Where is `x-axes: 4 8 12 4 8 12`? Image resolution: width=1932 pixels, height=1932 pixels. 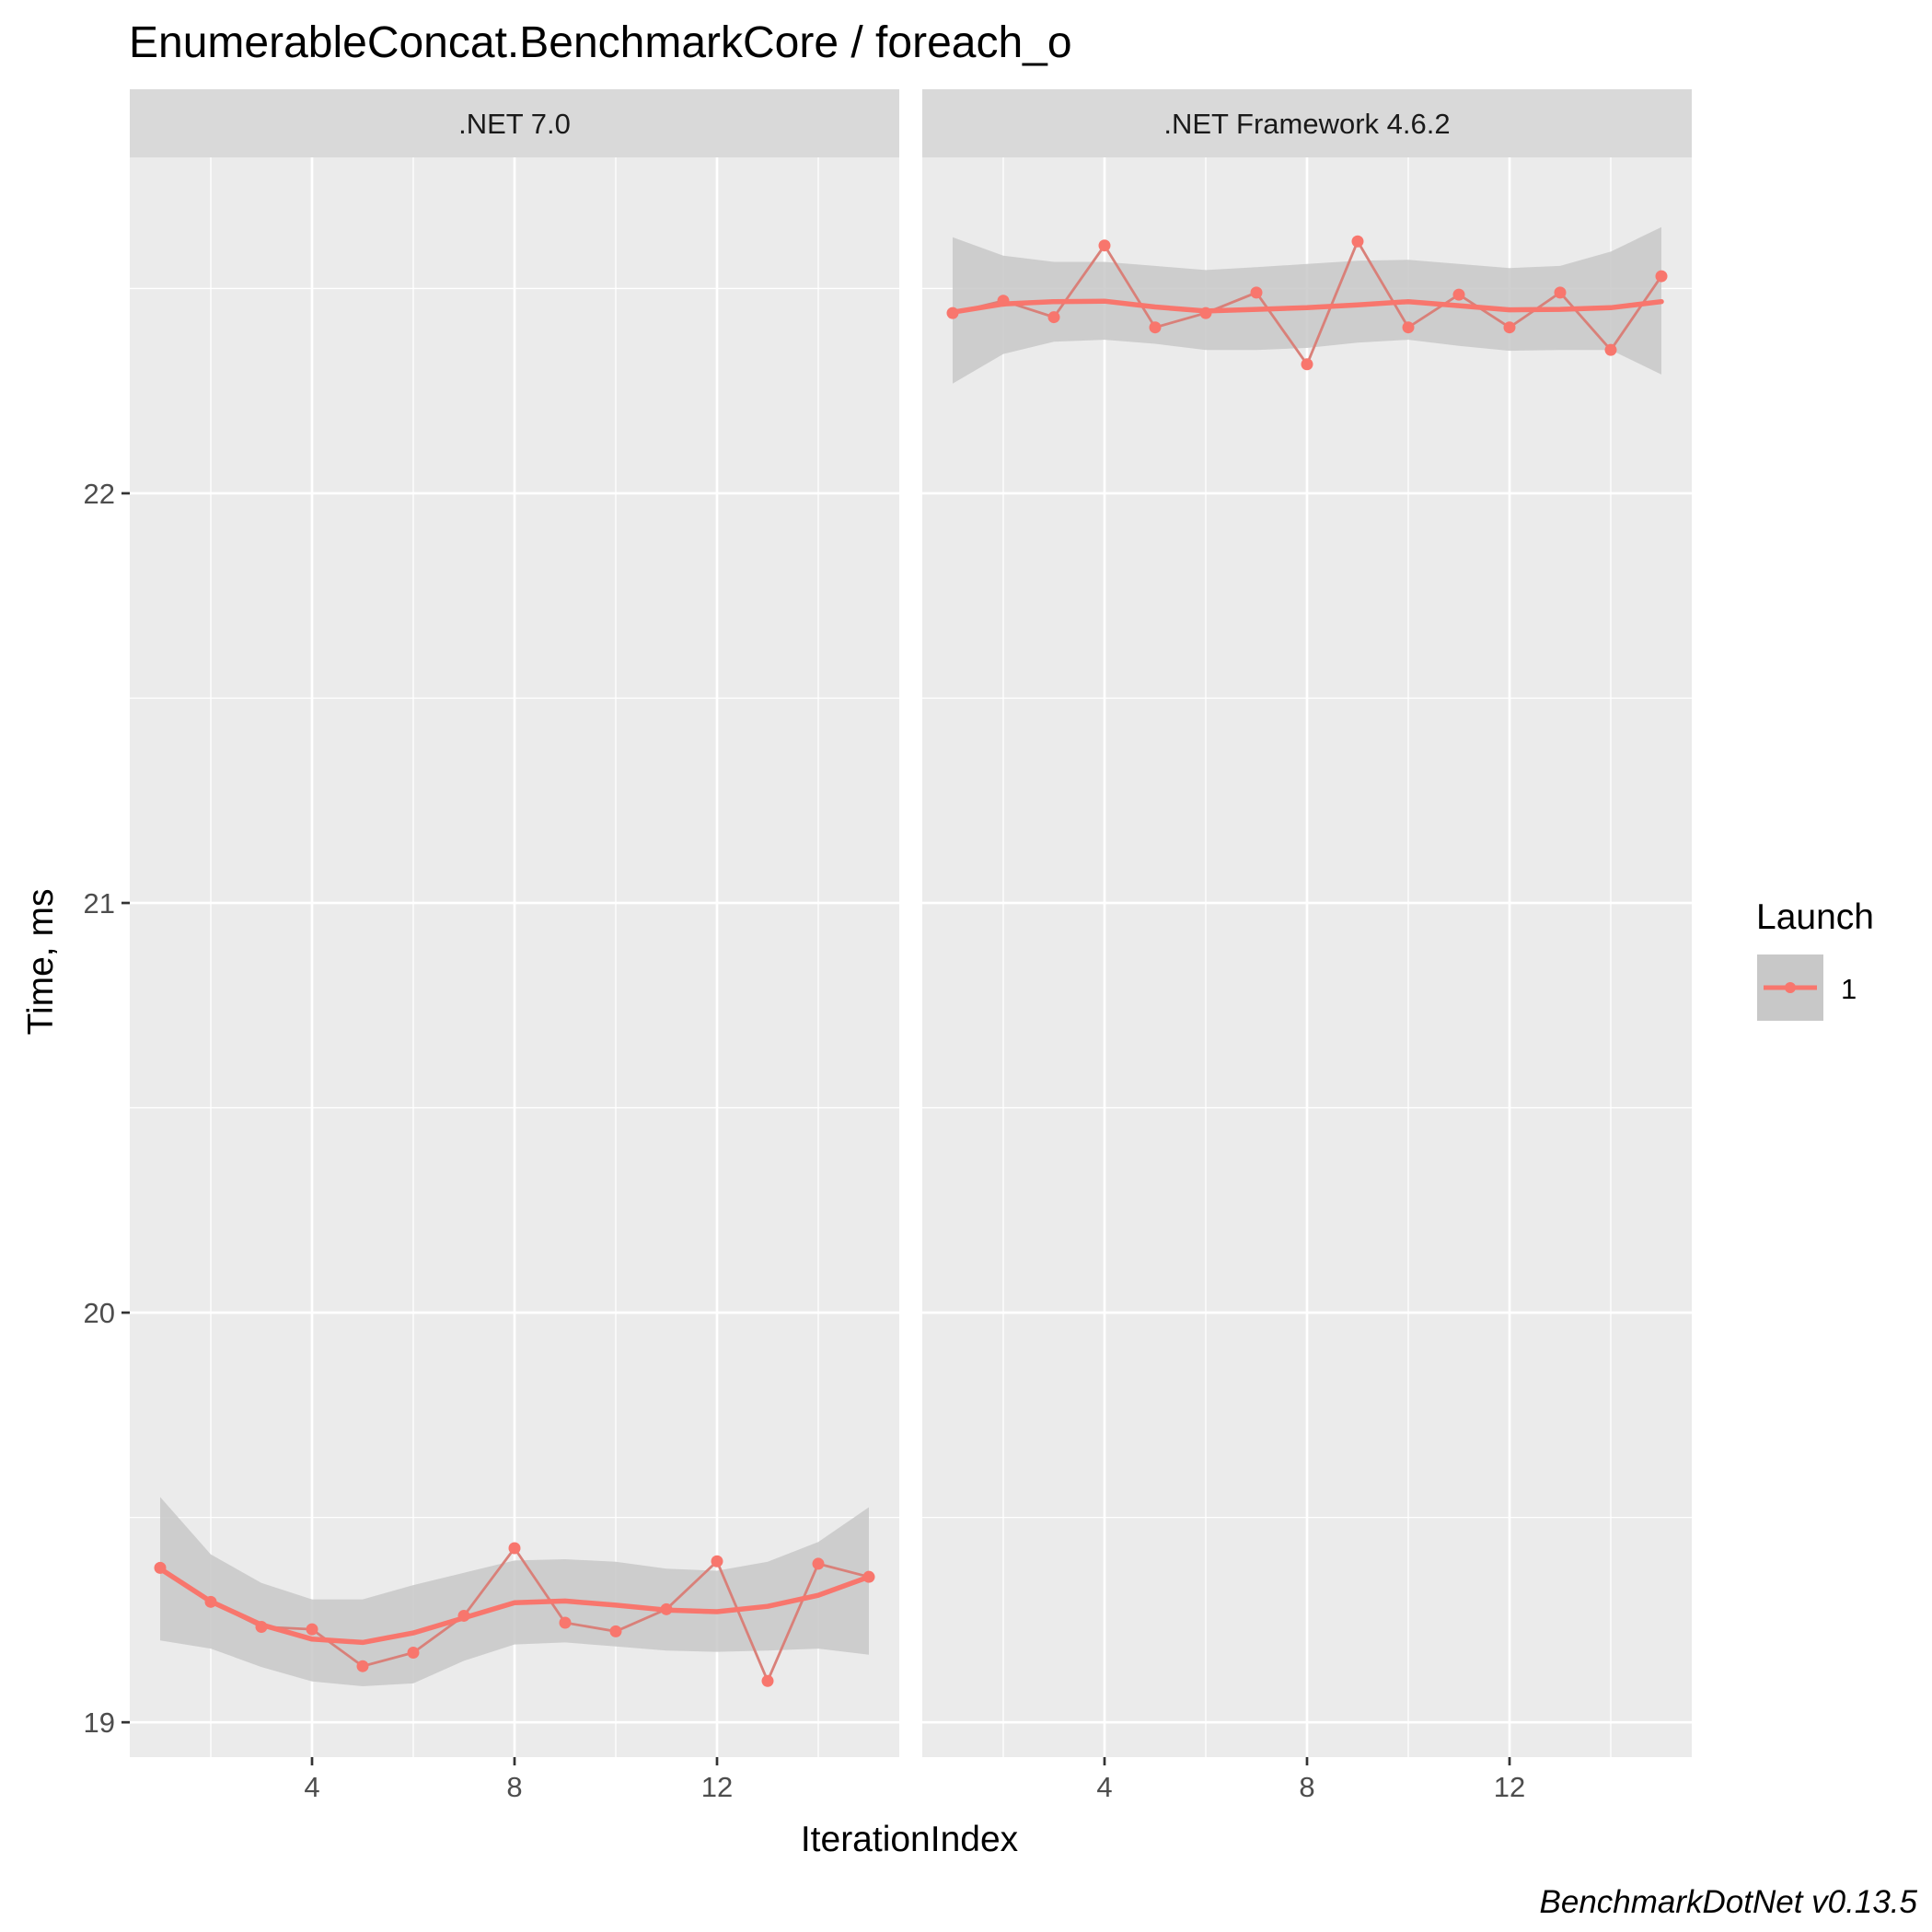 x-axes: 4 8 12 4 8 12 is located at coordinates (915, 1780).